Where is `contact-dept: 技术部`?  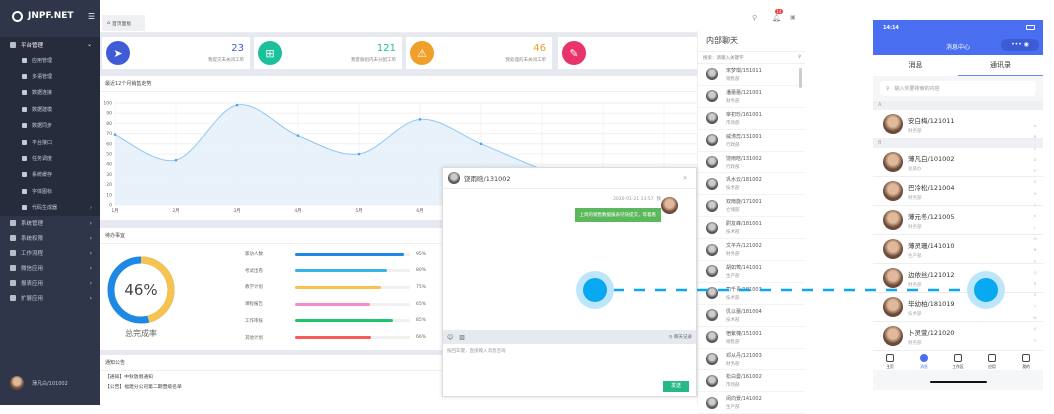
contact-dept: 技术部 is located at coordinates (733, 298).